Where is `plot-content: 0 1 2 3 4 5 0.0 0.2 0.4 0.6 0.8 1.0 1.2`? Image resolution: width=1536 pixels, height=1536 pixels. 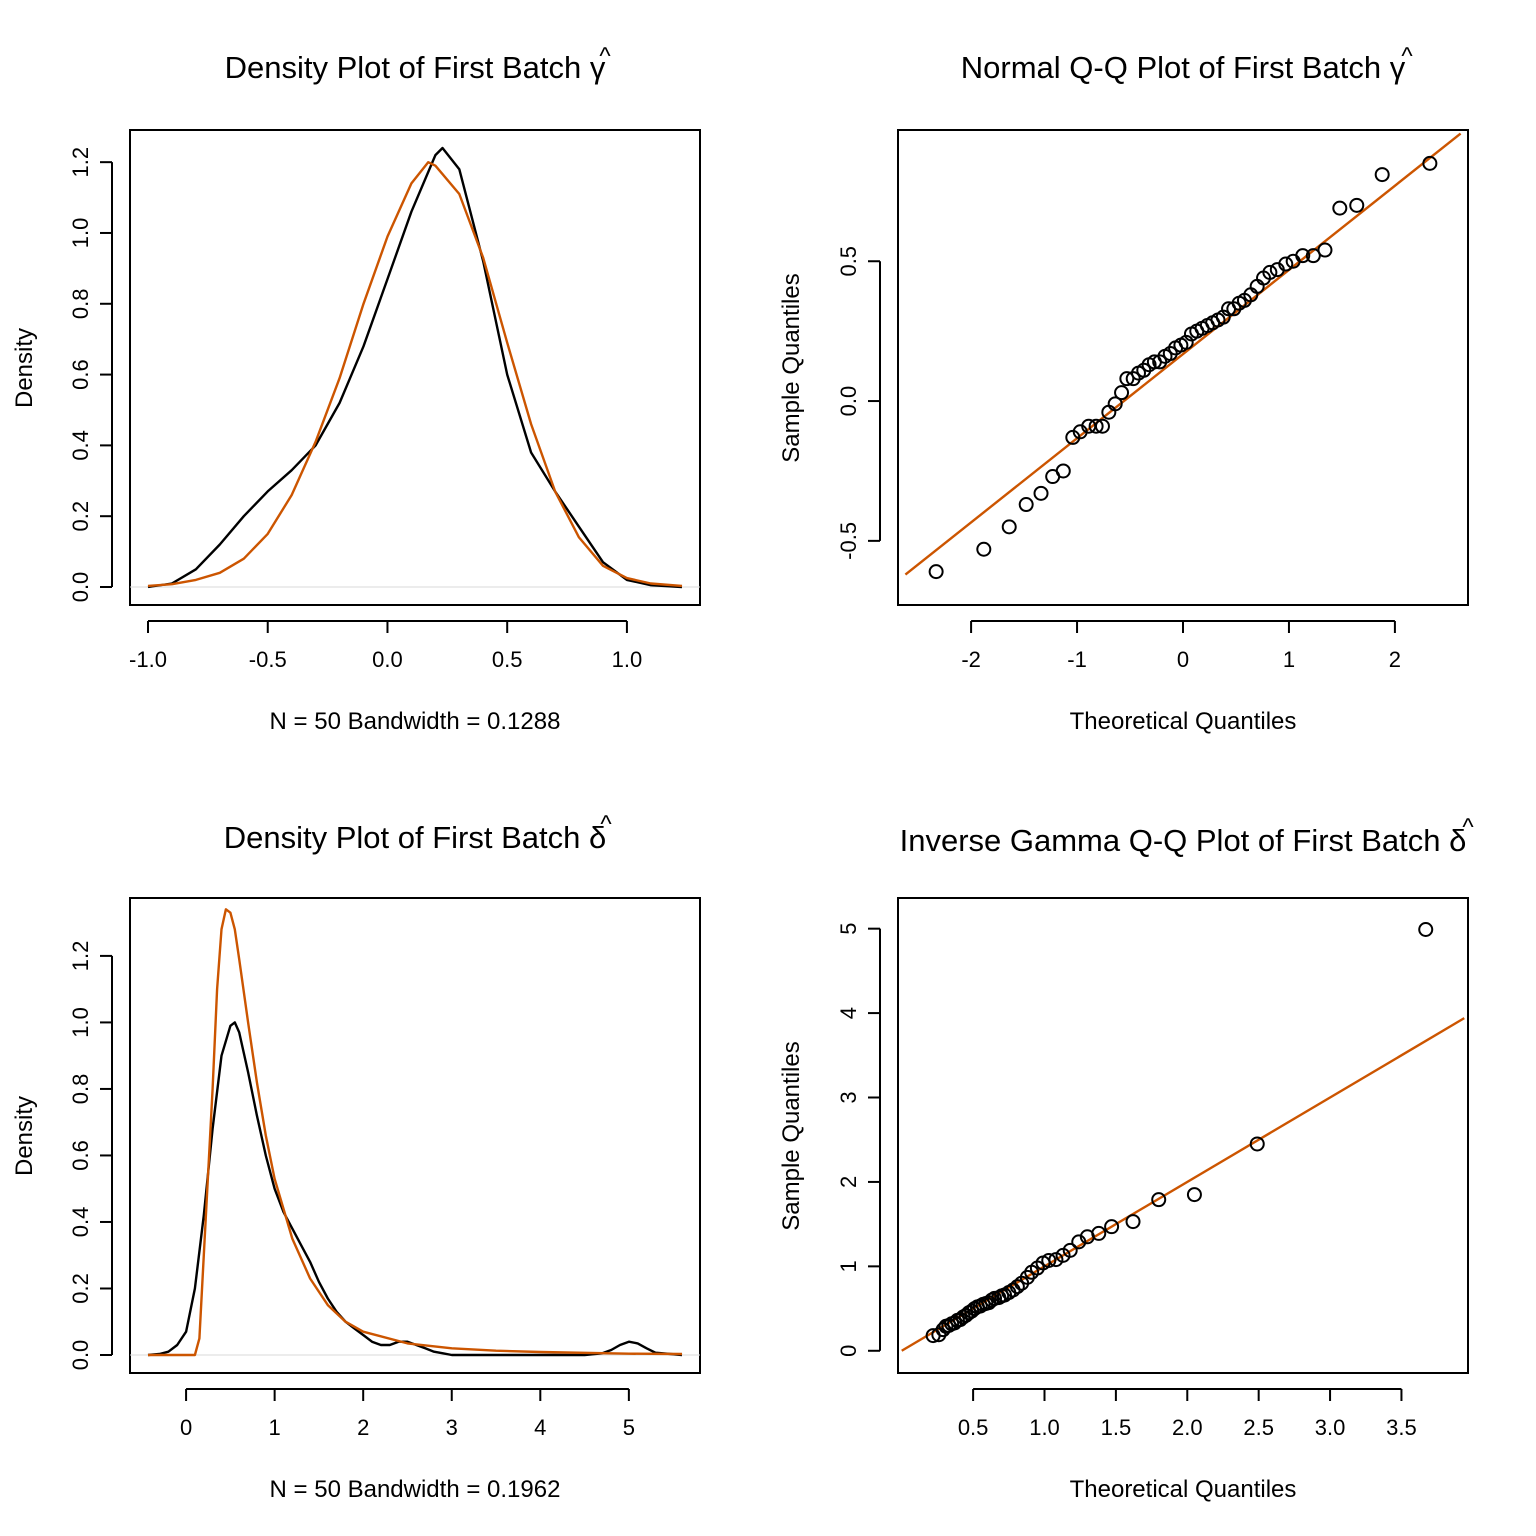 plot-content: 0 1 2 3 4 5 0.0 0.2 0.4 0.6 0.8 1.0 1.2 is located at coordinates (384, 1174).